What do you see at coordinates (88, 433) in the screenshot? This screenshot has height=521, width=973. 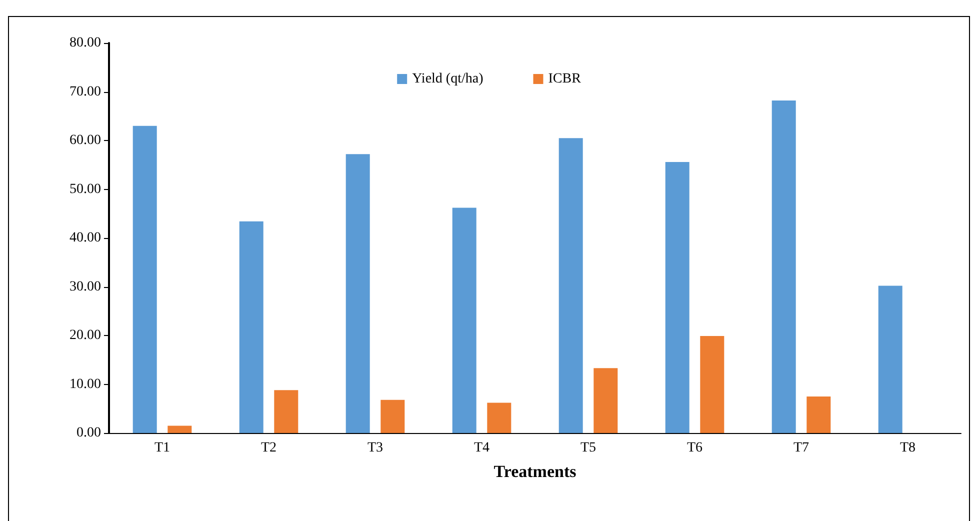 I see `y-tick-label: 0.00` at bounding box center [88, 433].